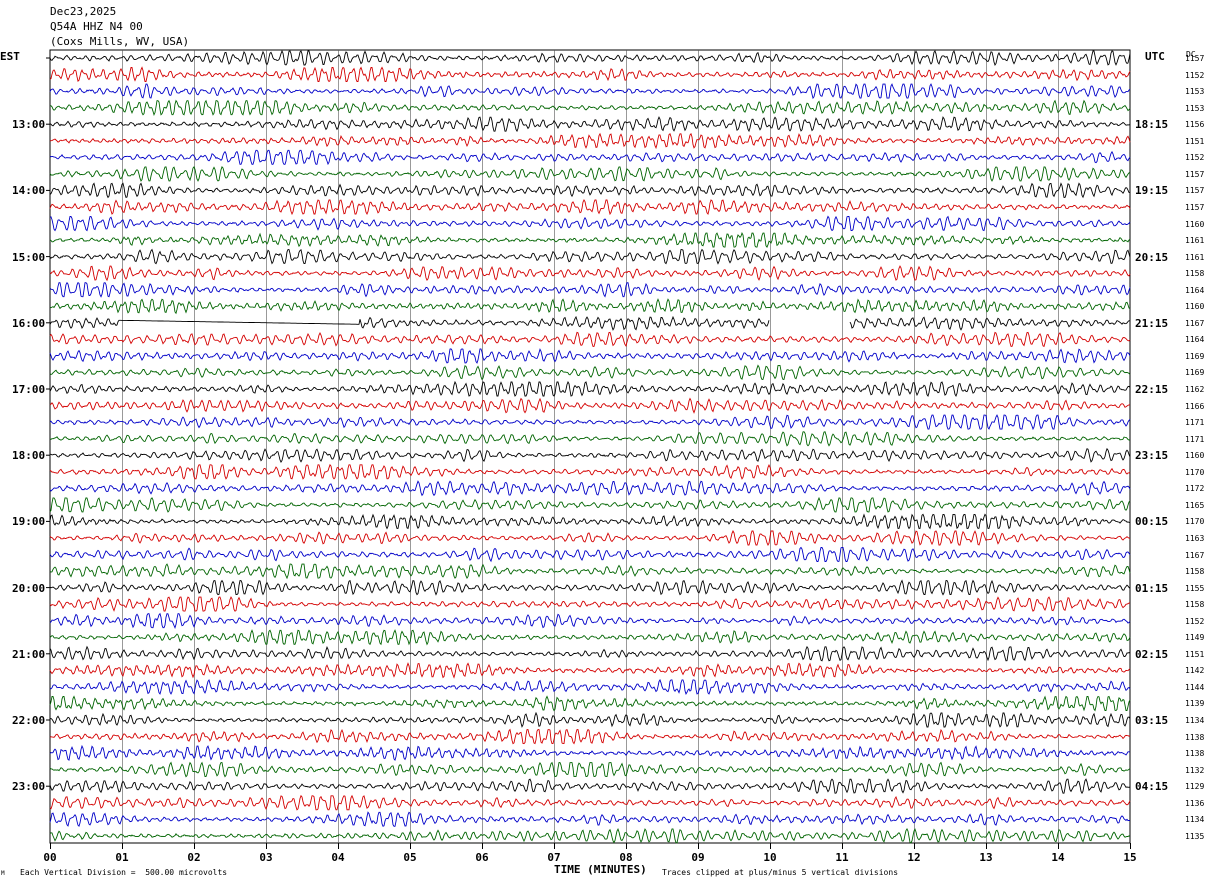 This screenshot has width=1210, height=886. I want to click on row-count-label: 1172, so click(1195, 489).